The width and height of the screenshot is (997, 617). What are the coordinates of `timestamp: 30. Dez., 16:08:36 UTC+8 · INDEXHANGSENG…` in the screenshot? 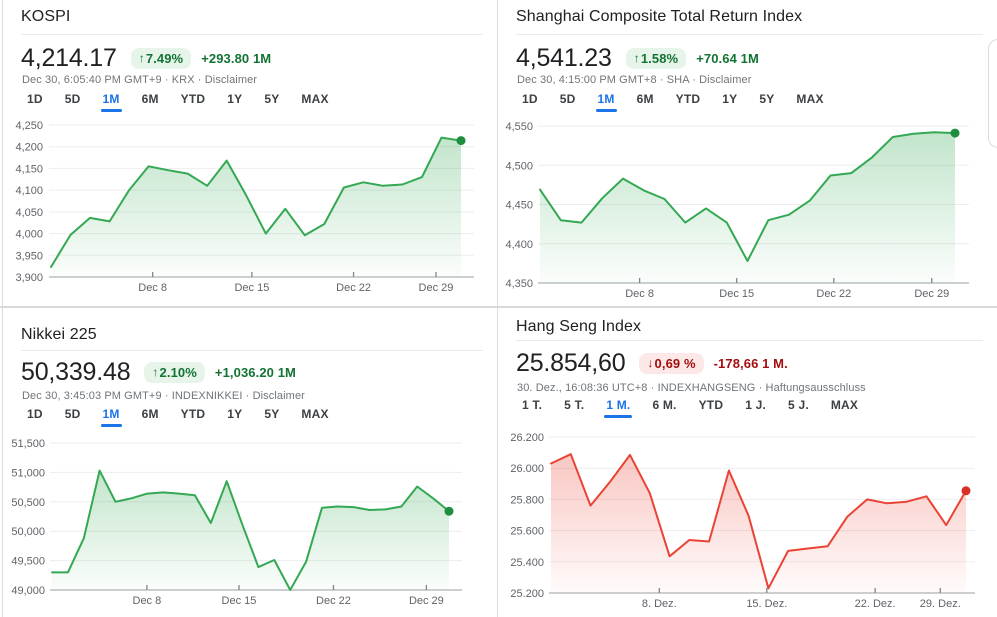 It's located at (640, 388).